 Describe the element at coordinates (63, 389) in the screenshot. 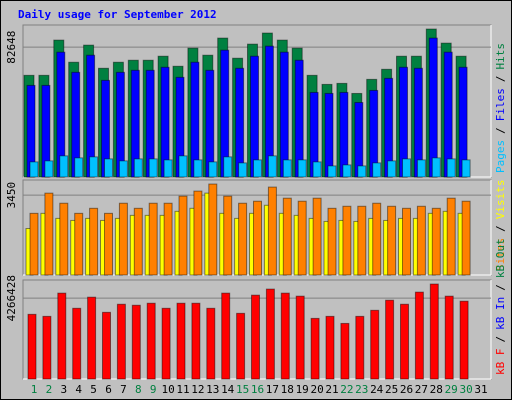

I see `x-tick-label: 3` at that location.